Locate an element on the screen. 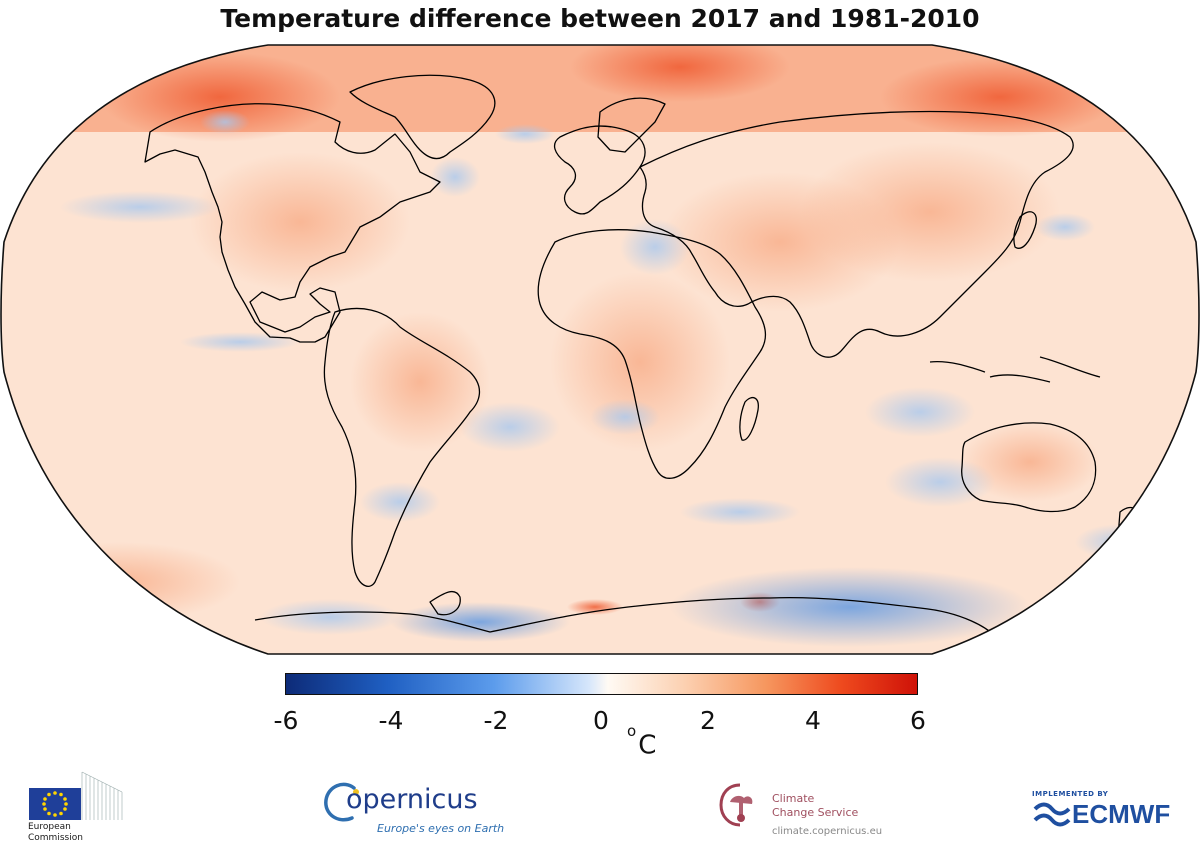  colorbar-tick: 4 is located at coordinates (813, 720).